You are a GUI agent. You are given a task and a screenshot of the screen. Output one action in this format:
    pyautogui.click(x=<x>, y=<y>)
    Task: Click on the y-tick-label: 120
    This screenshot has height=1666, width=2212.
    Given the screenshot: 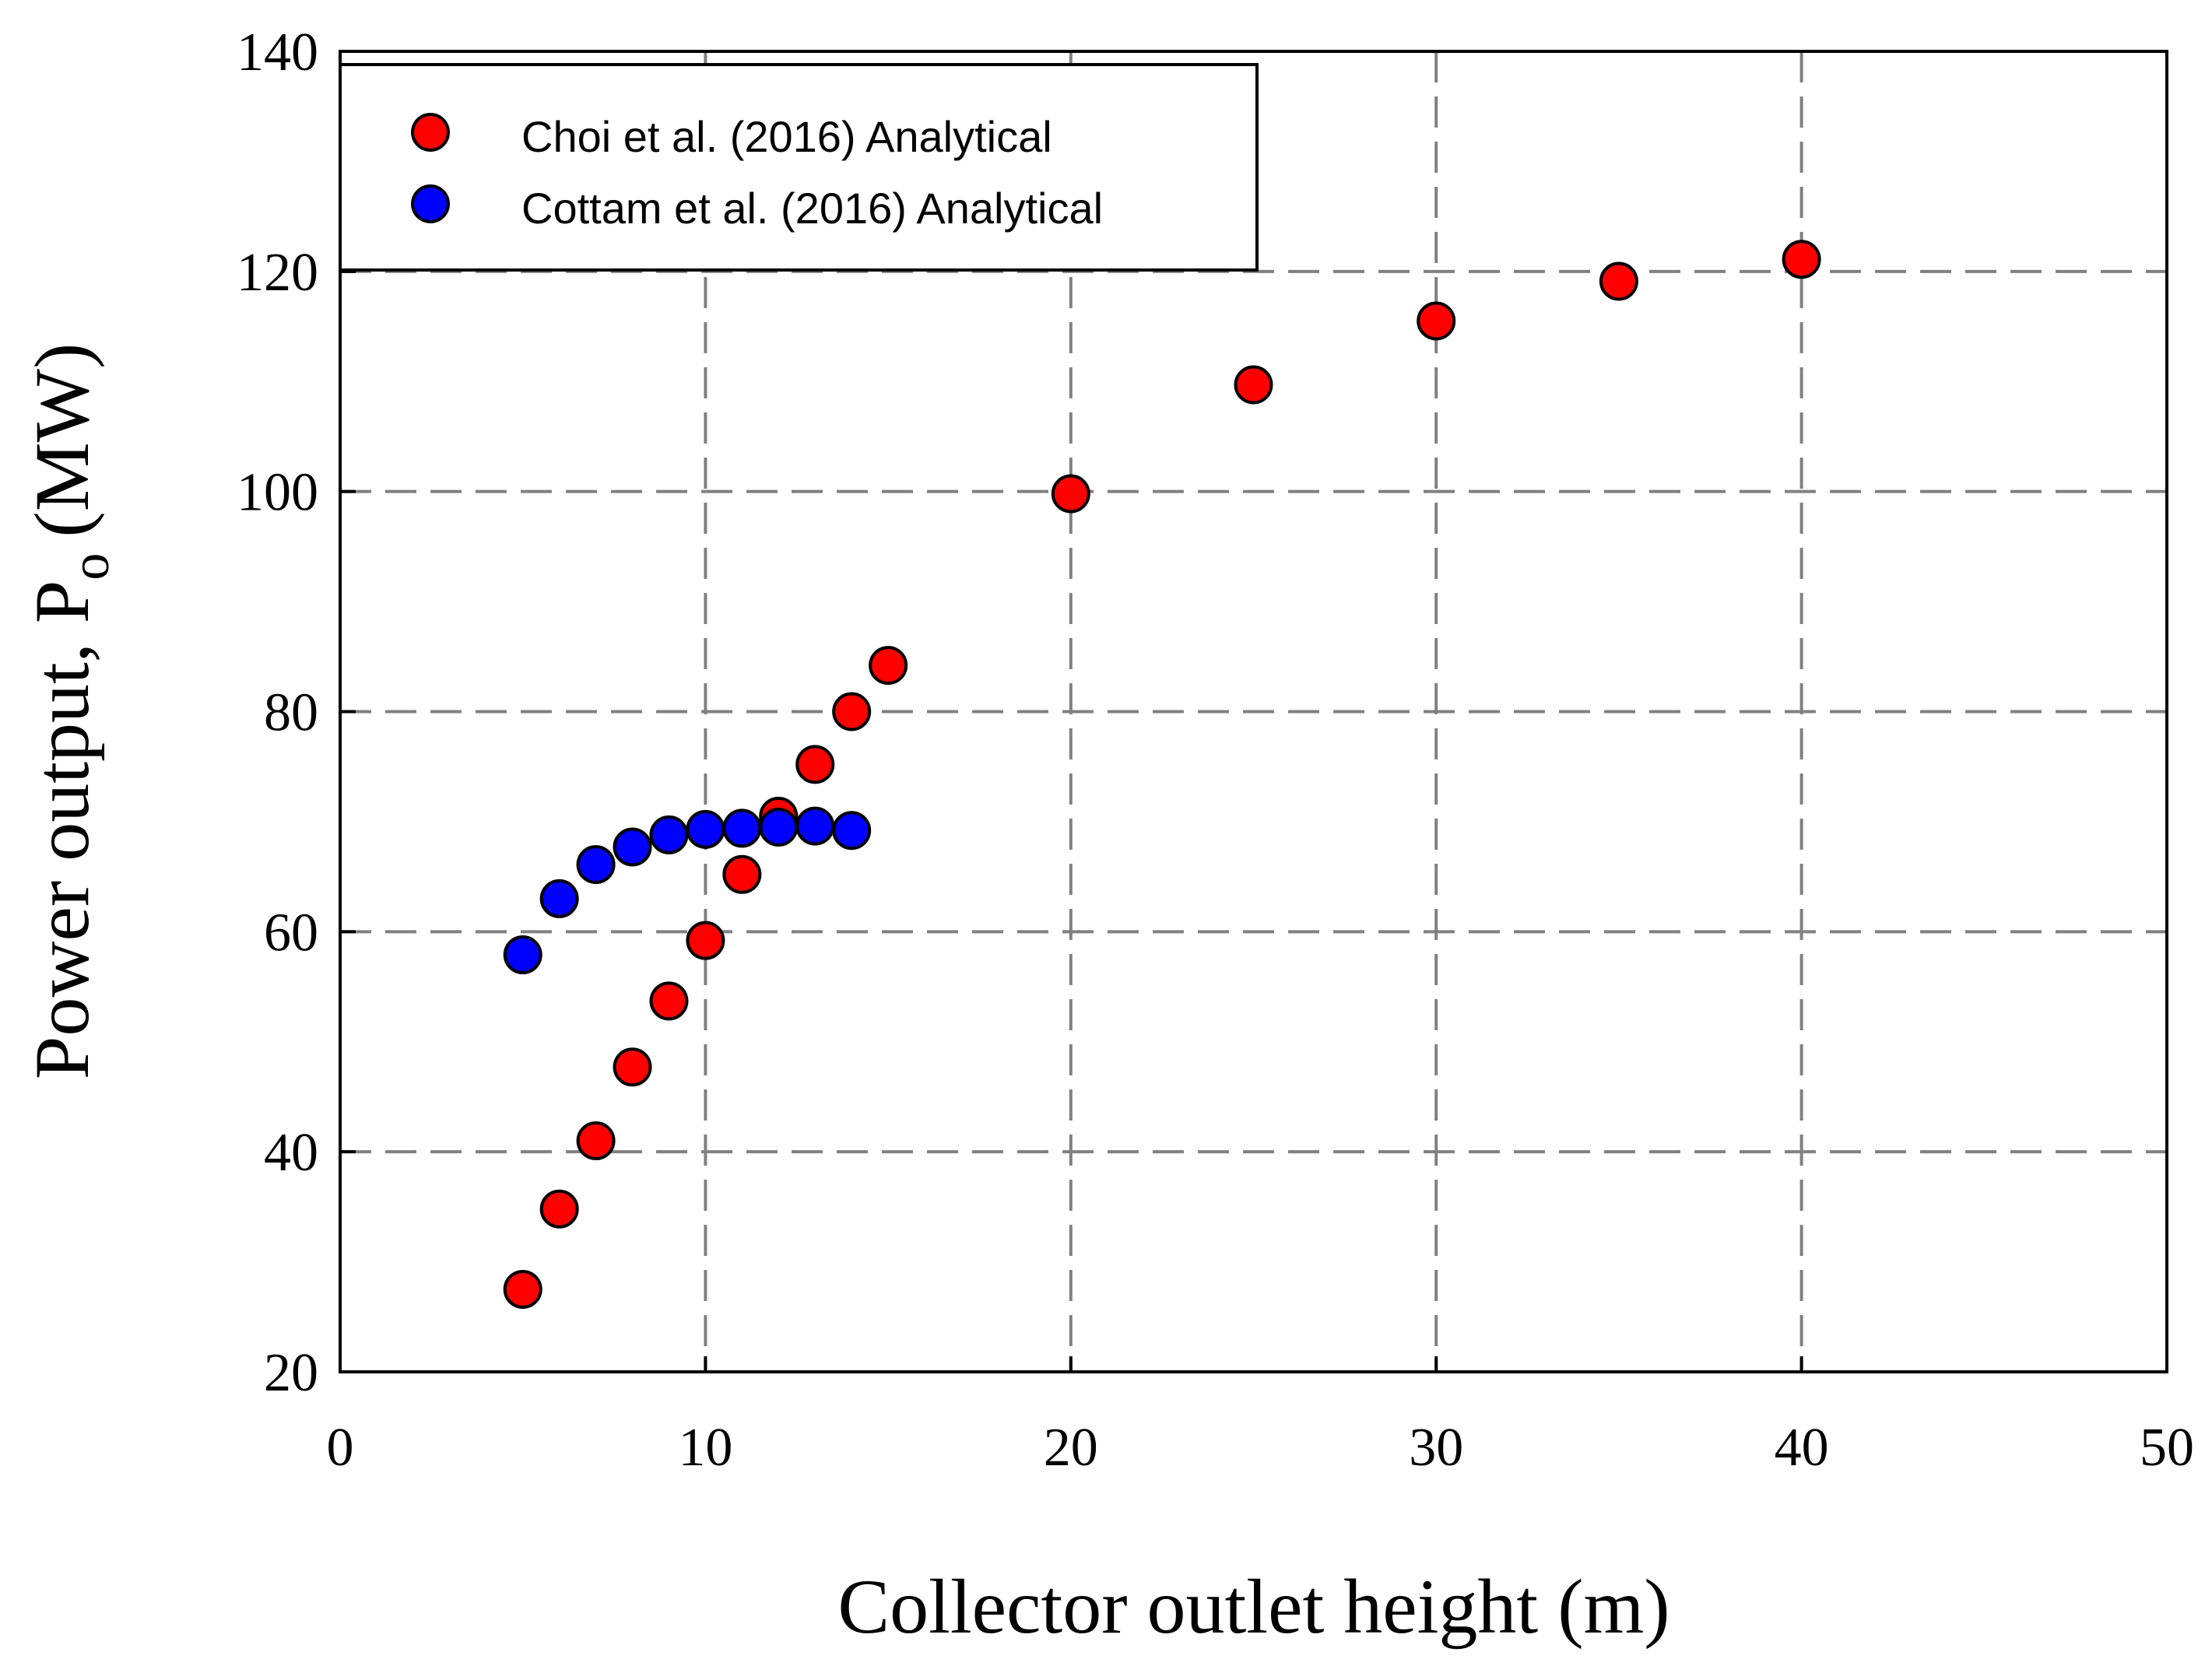 What is the action you would take?
    pyautogui.click(x=277, y=273)
    